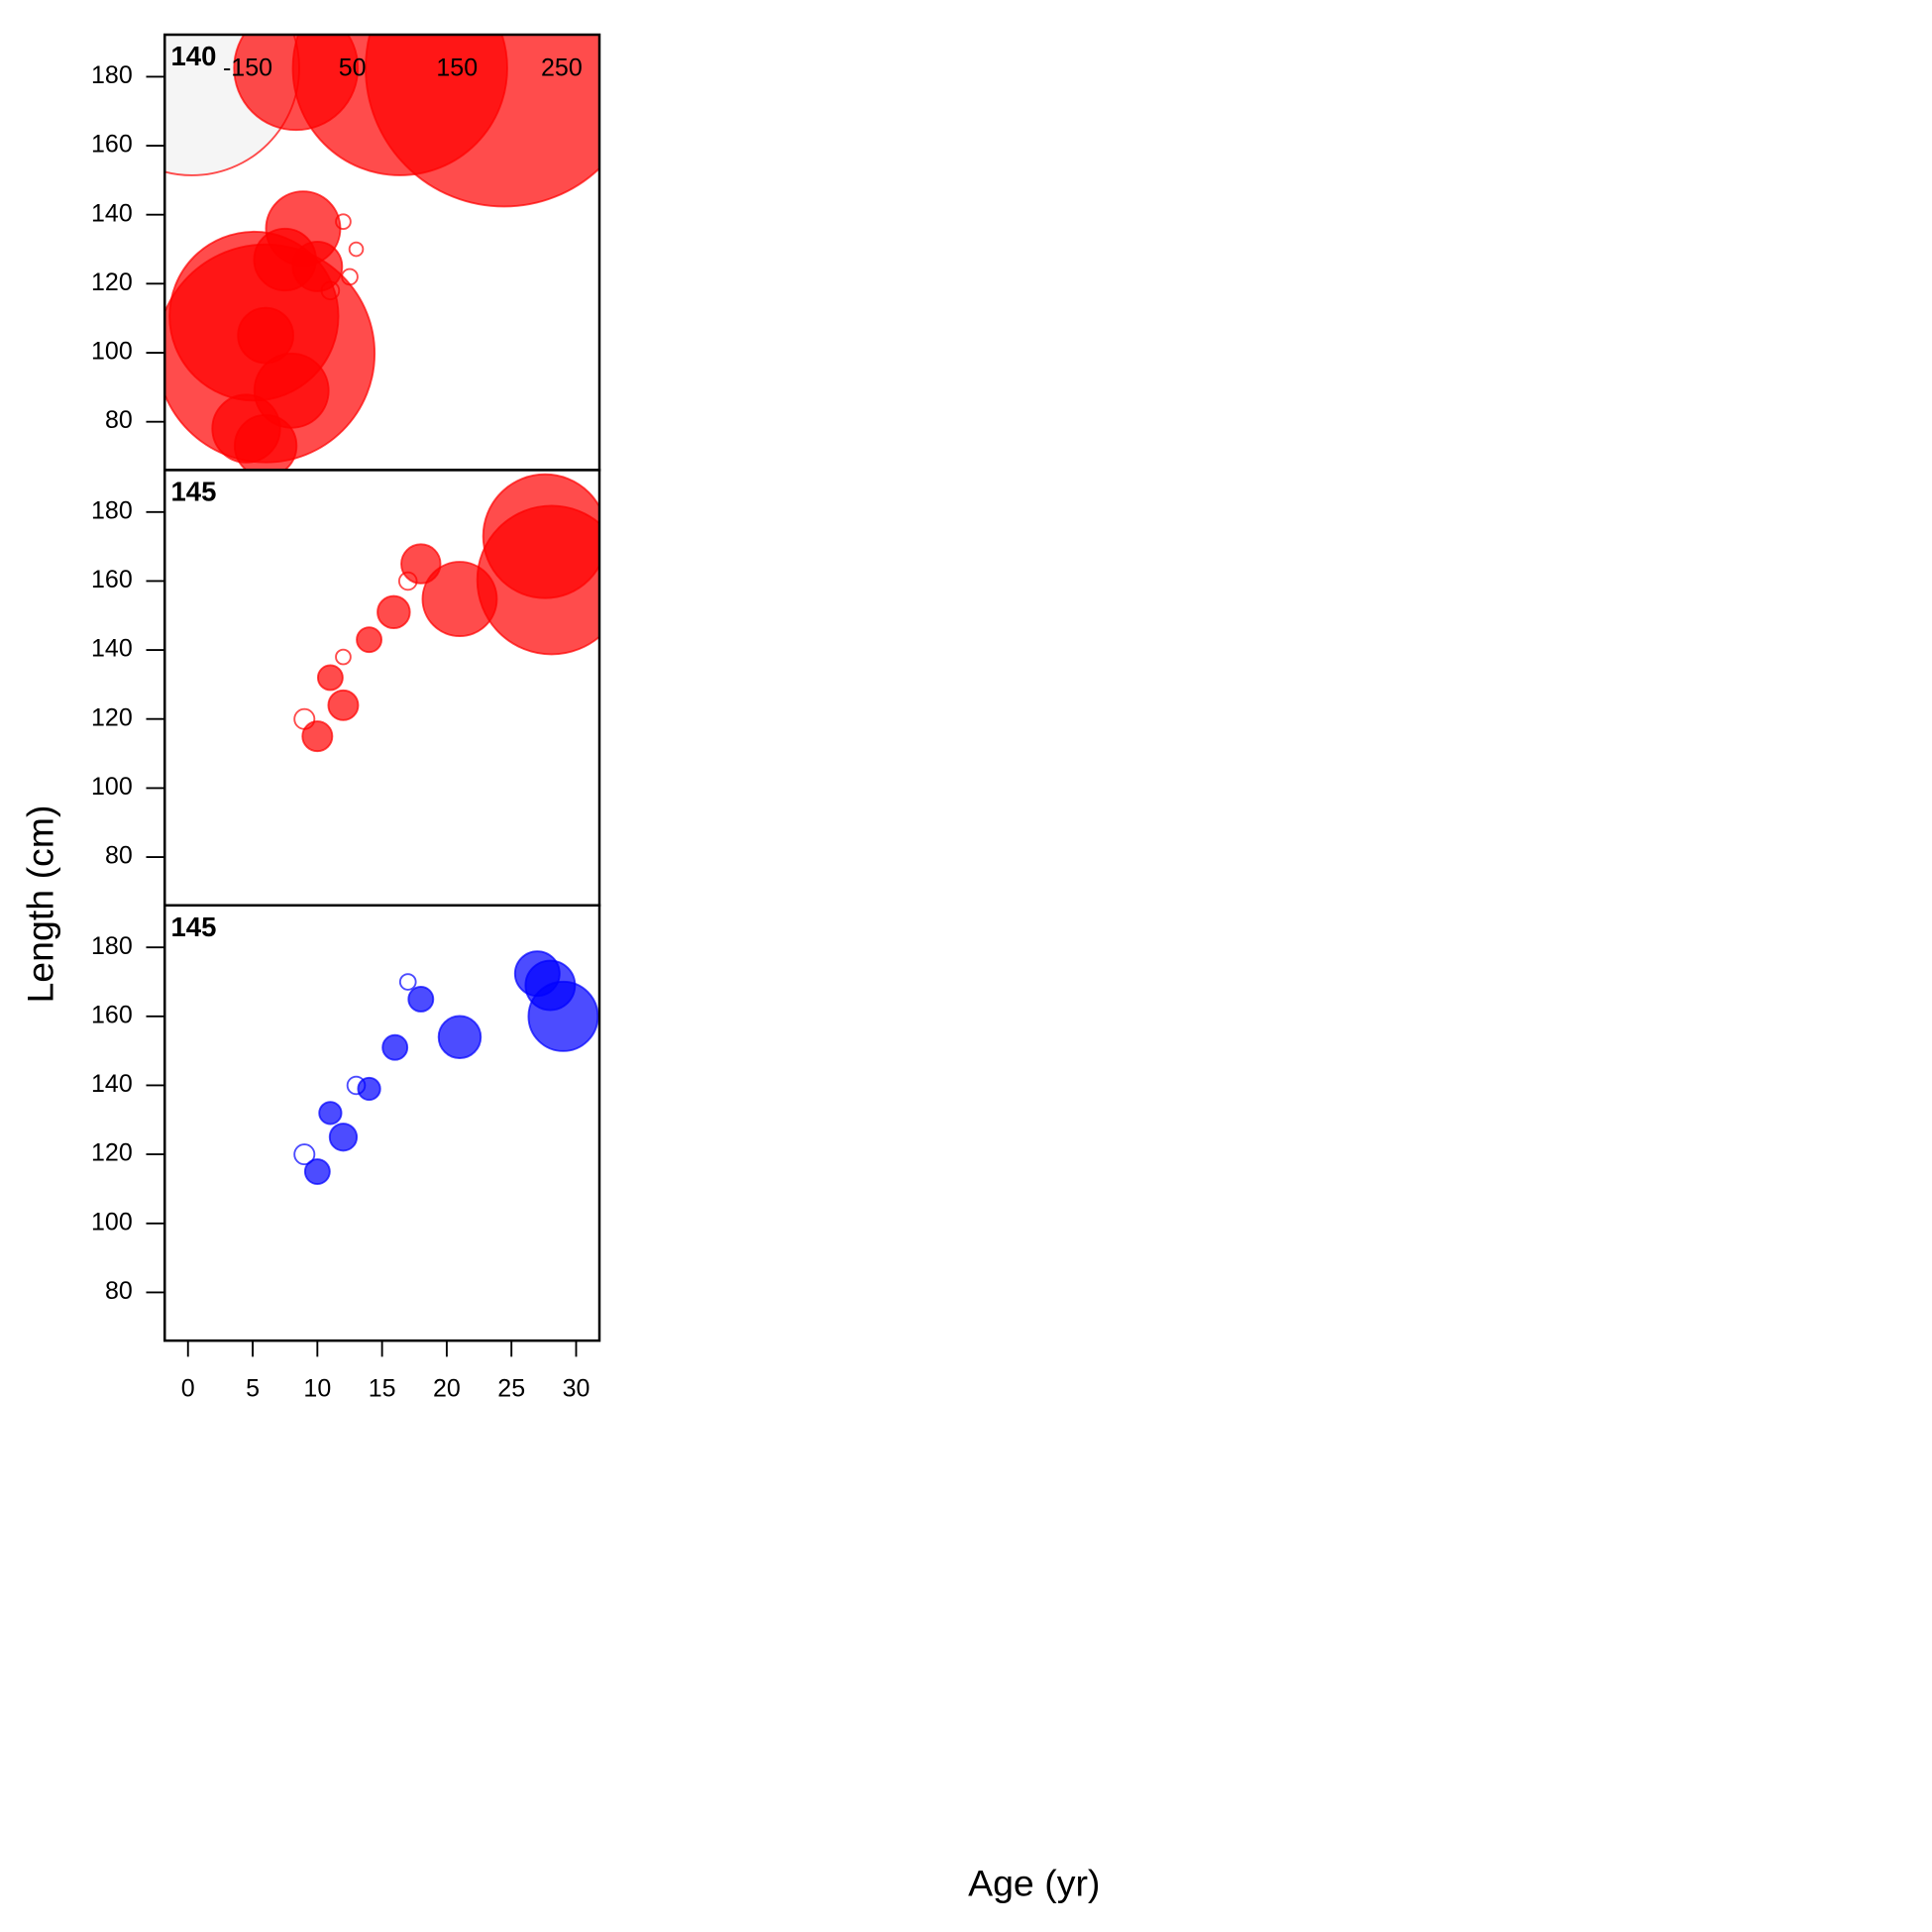  What do you see at coordinates (253, 1389) in the screenshot?
I see `x-tick-label: 5` at bounding box center [253, 1389].